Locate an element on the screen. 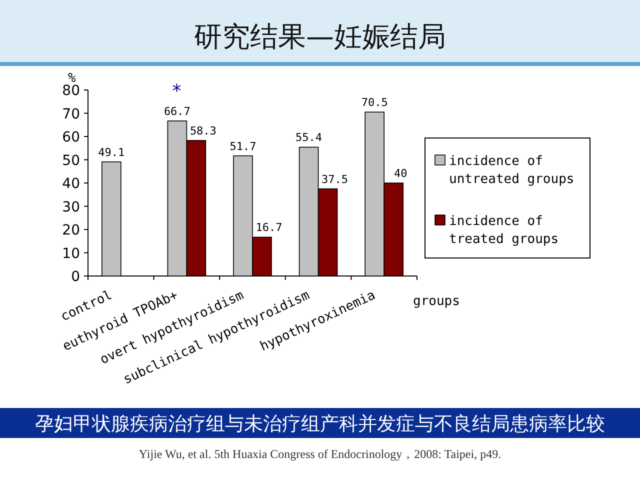  y-tick-label: 60 is located at coordinates (71, 138).